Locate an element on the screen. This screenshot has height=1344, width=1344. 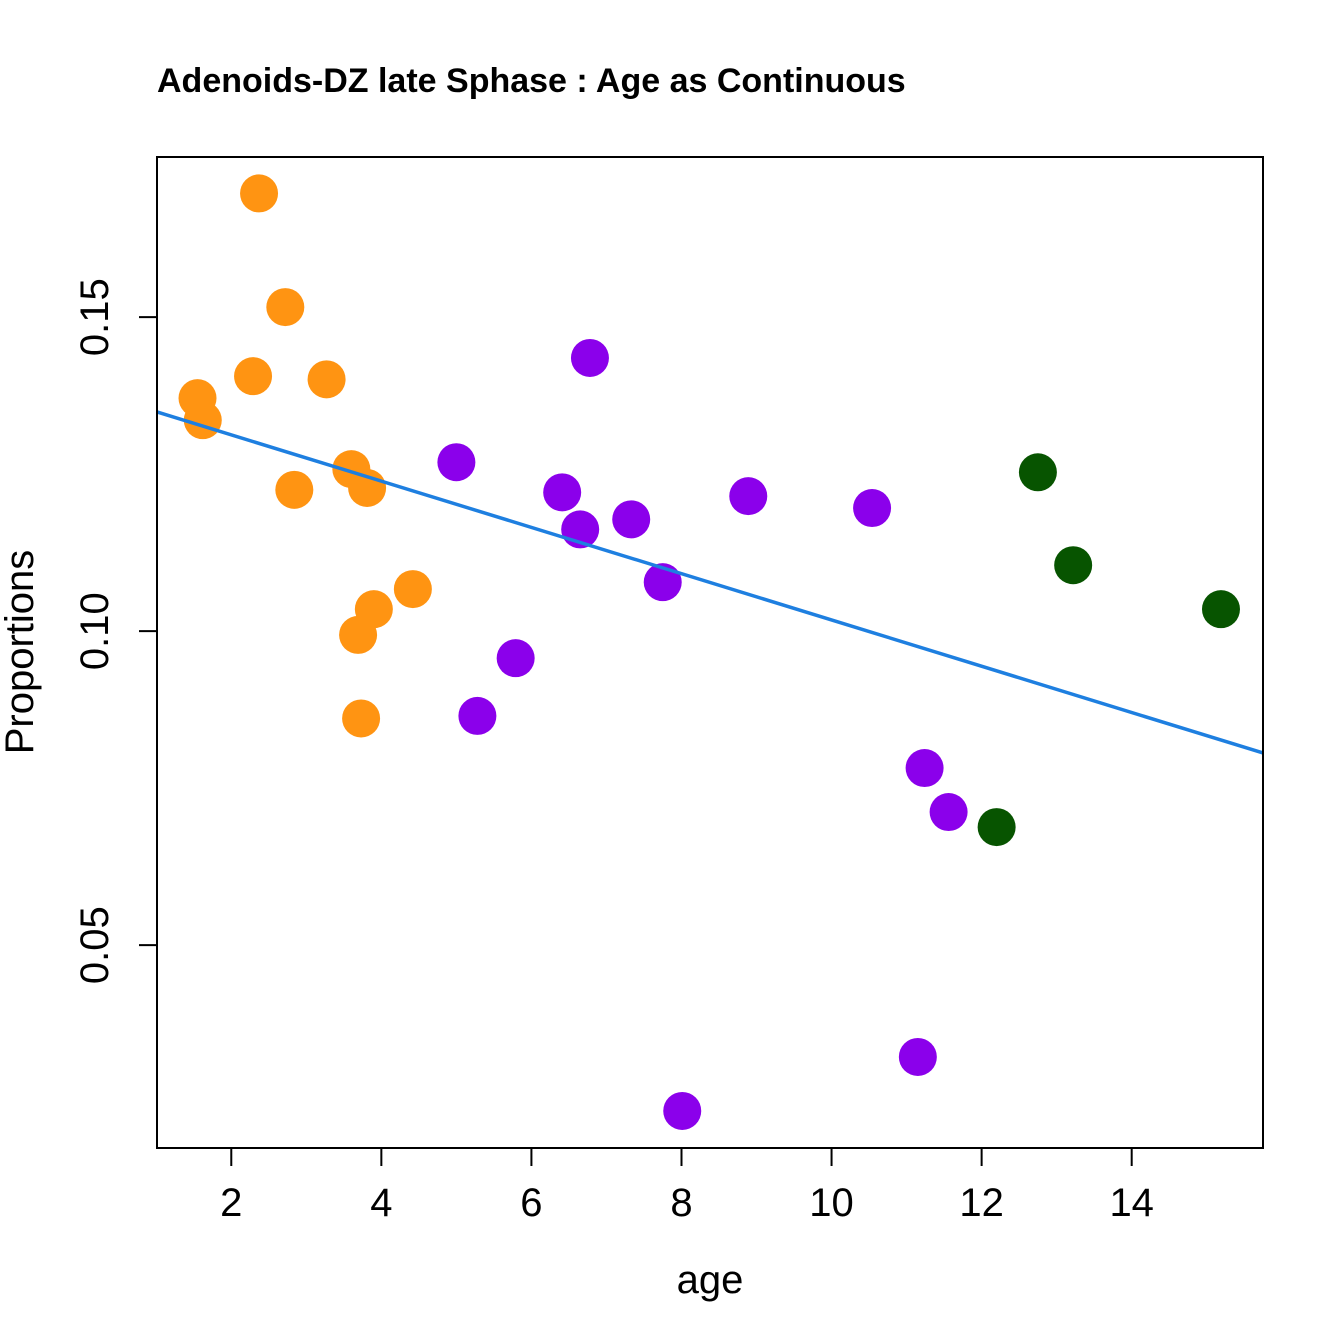
x-tick-label: 4 is located at coordinates (381, 1203).